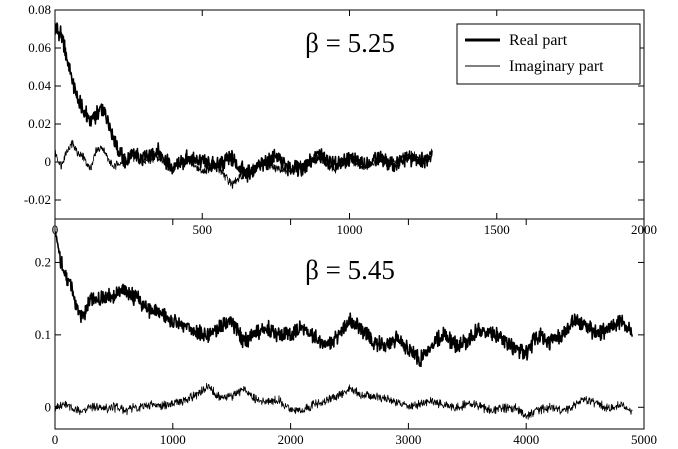  What do you see at coordinates (39, 9) in the screenshot?
I see `y-tick-label: 0.08` at bounding box center [39, 9].